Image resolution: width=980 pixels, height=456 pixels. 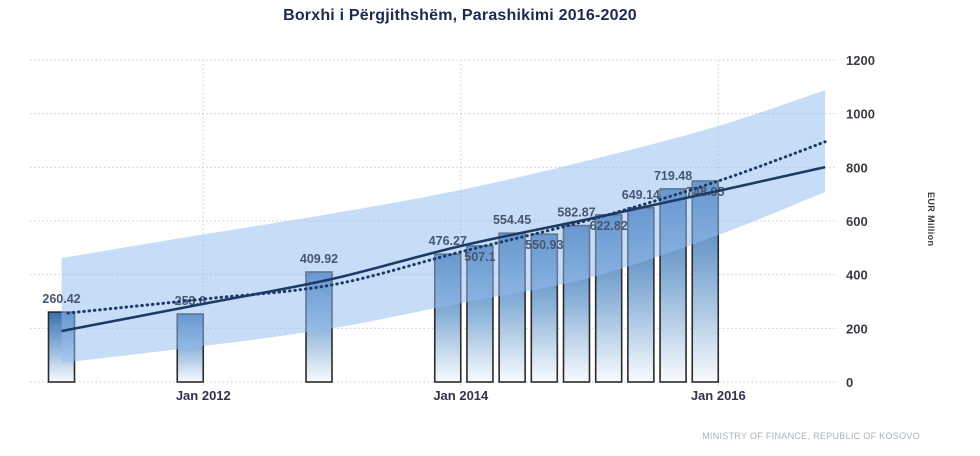 I want to click on y-axis-title: EUR Million, so click(x=931, y=219).